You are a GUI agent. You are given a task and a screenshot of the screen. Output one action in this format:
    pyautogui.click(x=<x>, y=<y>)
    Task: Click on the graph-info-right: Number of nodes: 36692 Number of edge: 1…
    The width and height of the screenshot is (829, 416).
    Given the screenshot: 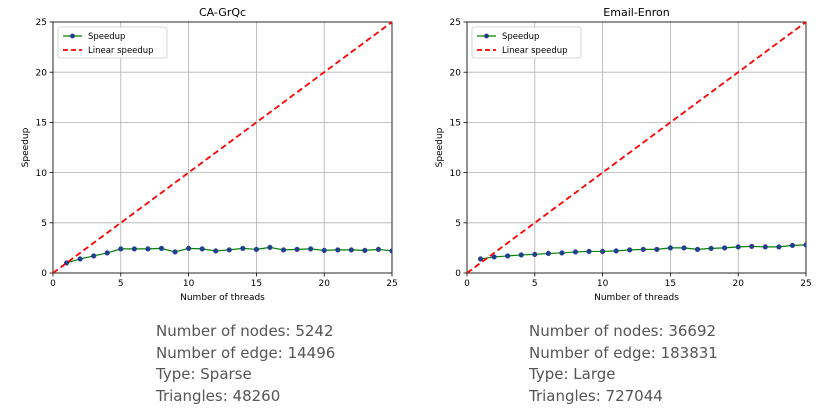 What is the action you would take?
    pyautogui.click(x=623, y=364)
    